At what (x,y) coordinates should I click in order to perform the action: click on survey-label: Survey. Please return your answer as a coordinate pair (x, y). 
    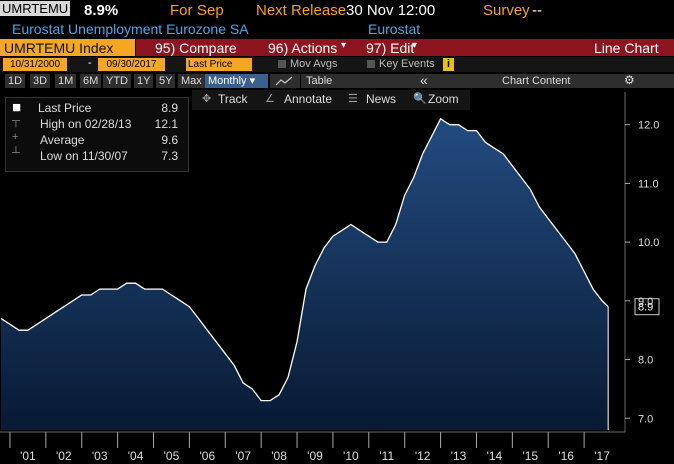
    Looking at the image, I should click on (506, 10).